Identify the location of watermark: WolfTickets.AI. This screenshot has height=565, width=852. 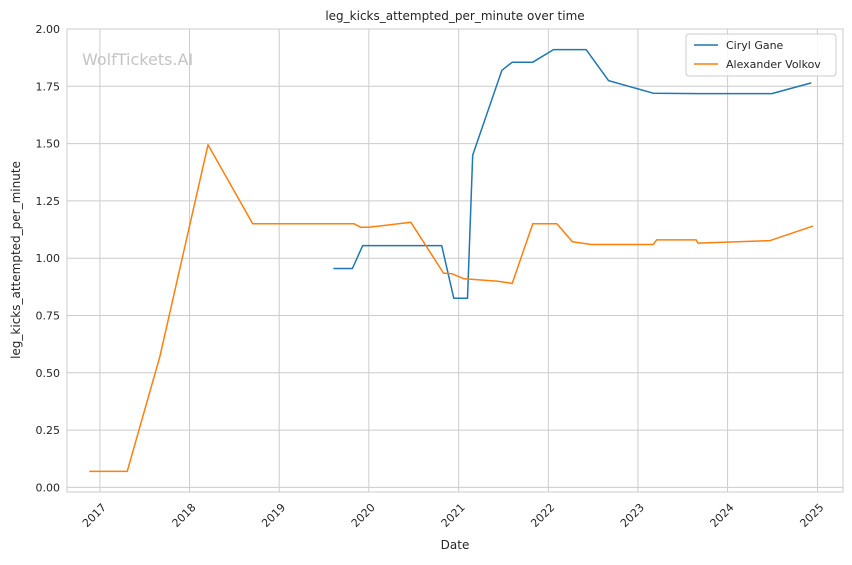
(137, 59).